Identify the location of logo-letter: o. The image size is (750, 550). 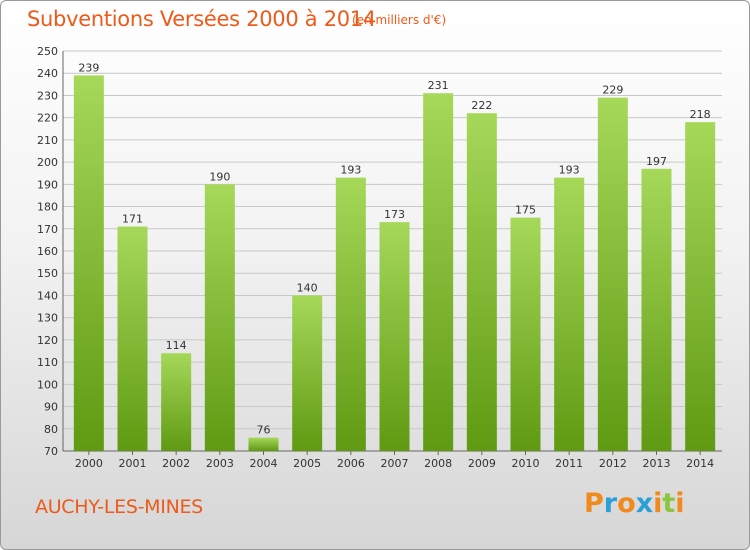
(626, 503).